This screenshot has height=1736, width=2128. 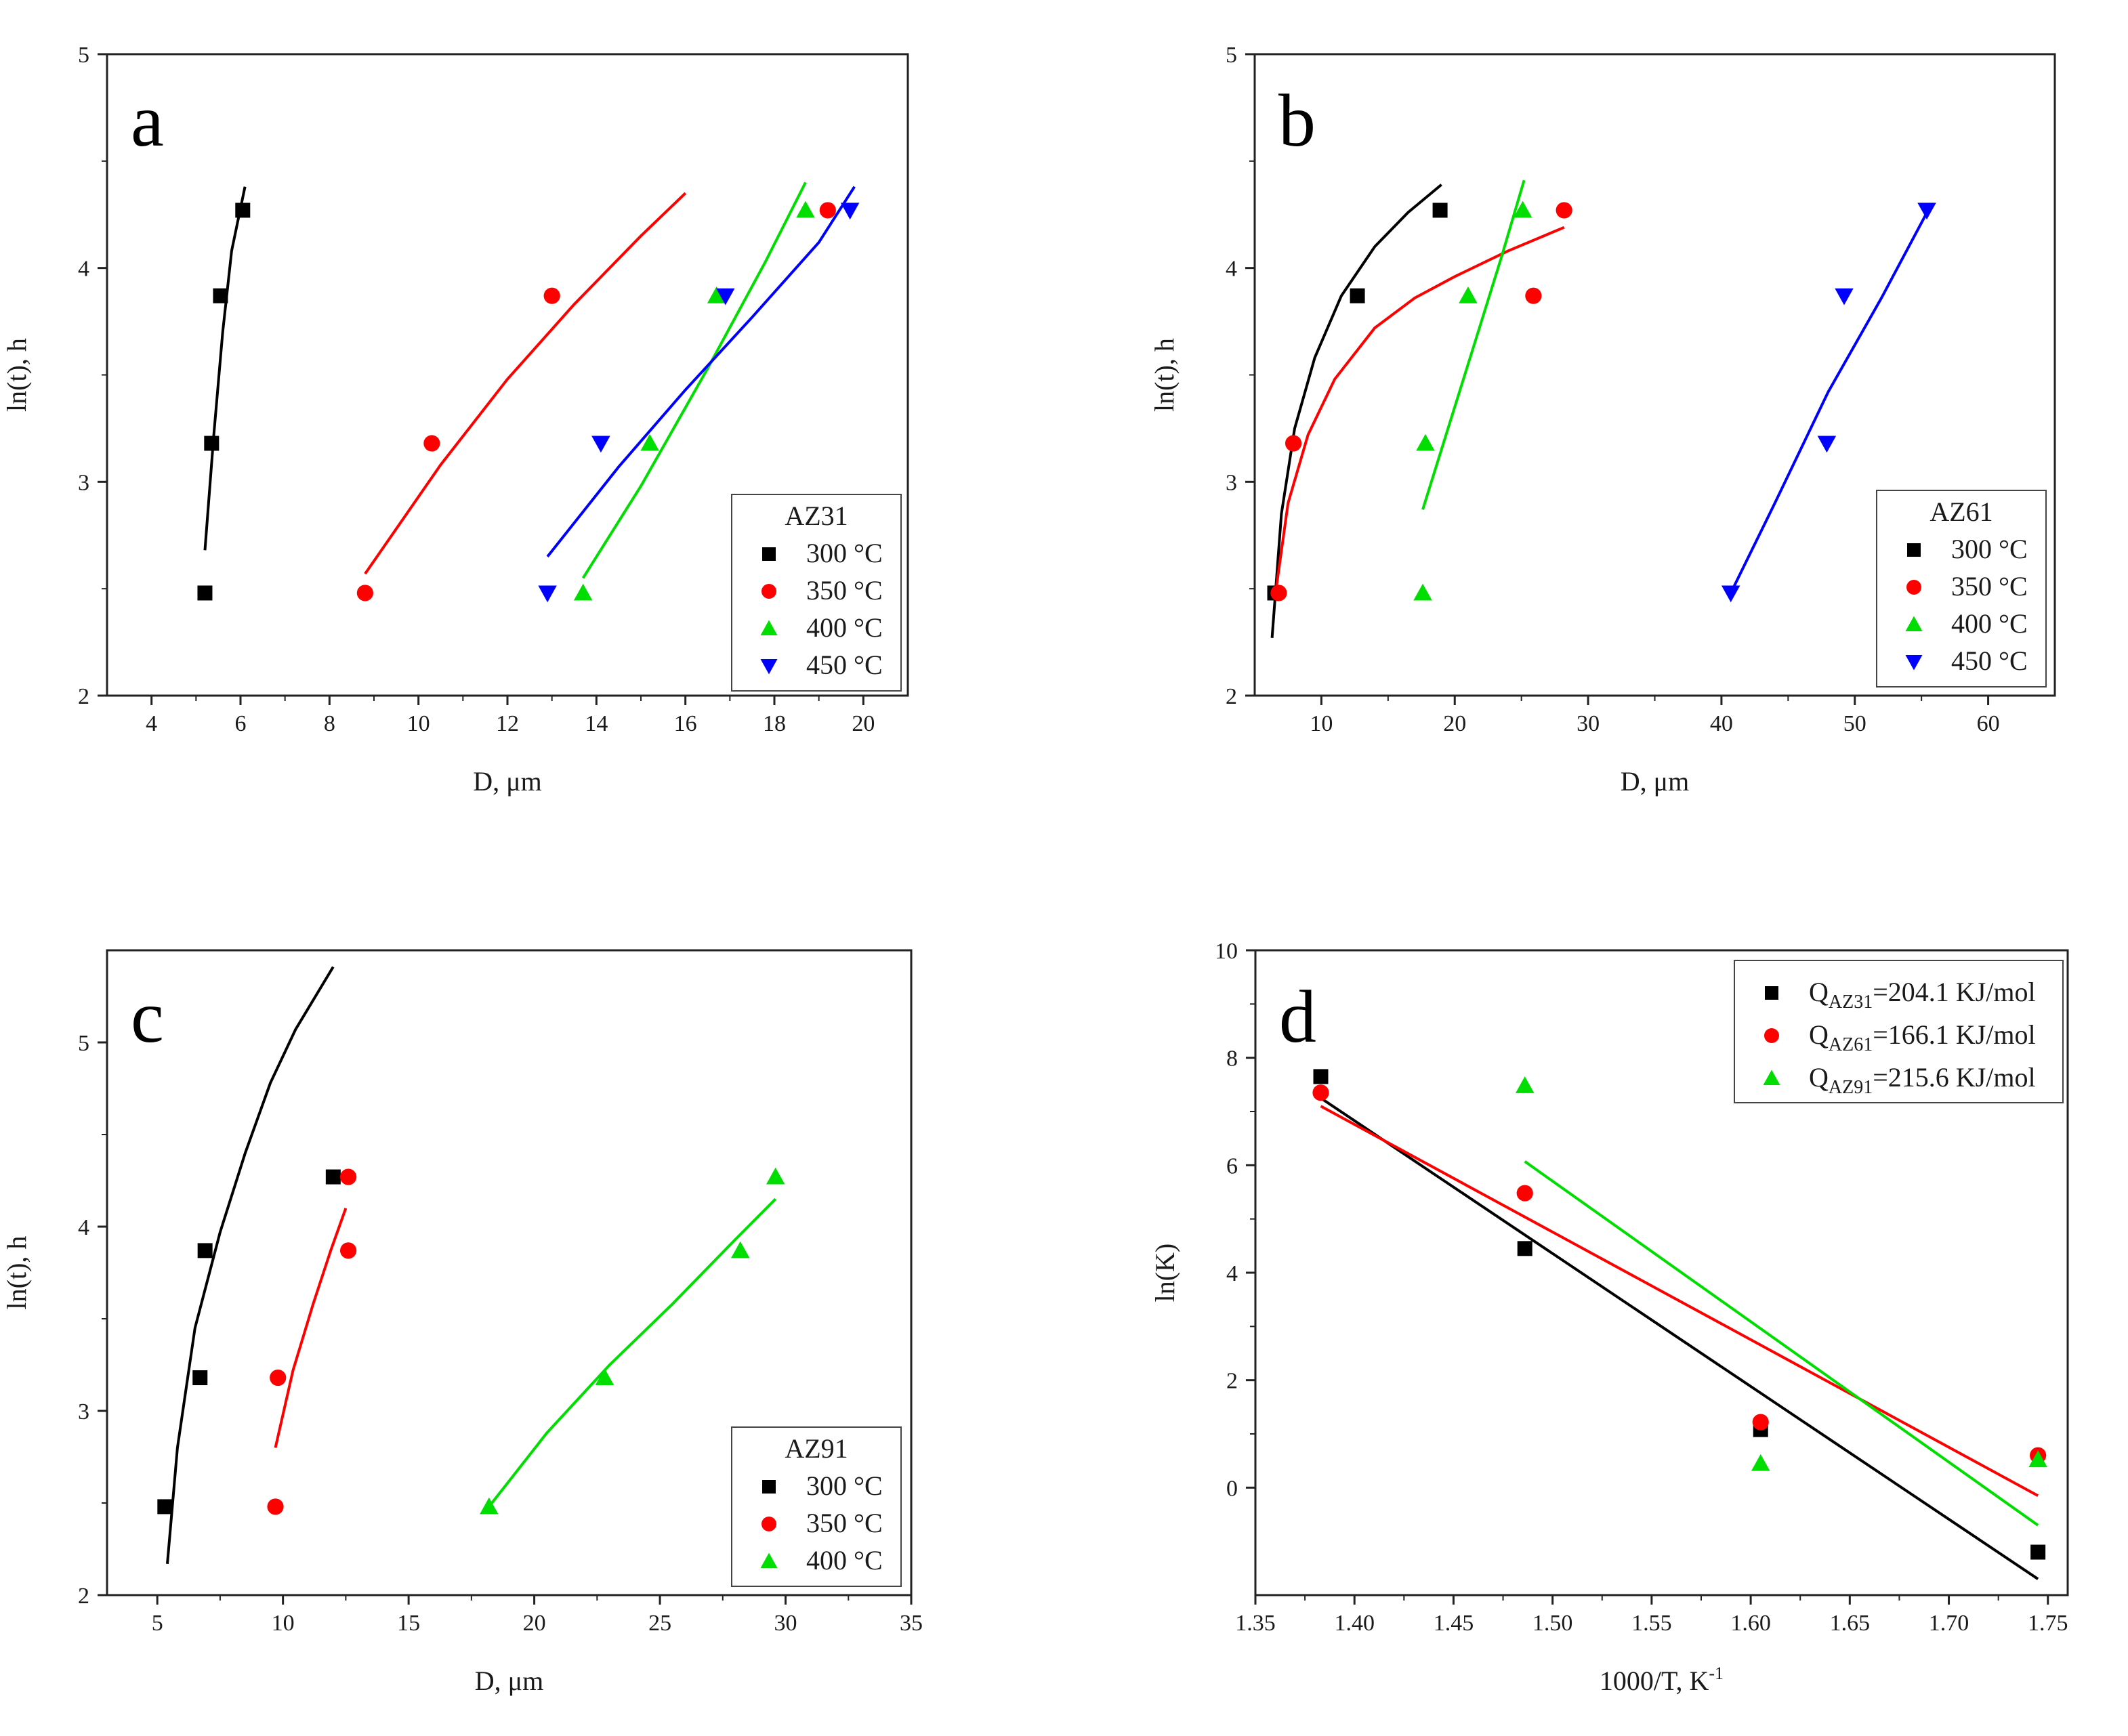 I want to click on x-tick-label: 25, so click(x=659, y=1623).